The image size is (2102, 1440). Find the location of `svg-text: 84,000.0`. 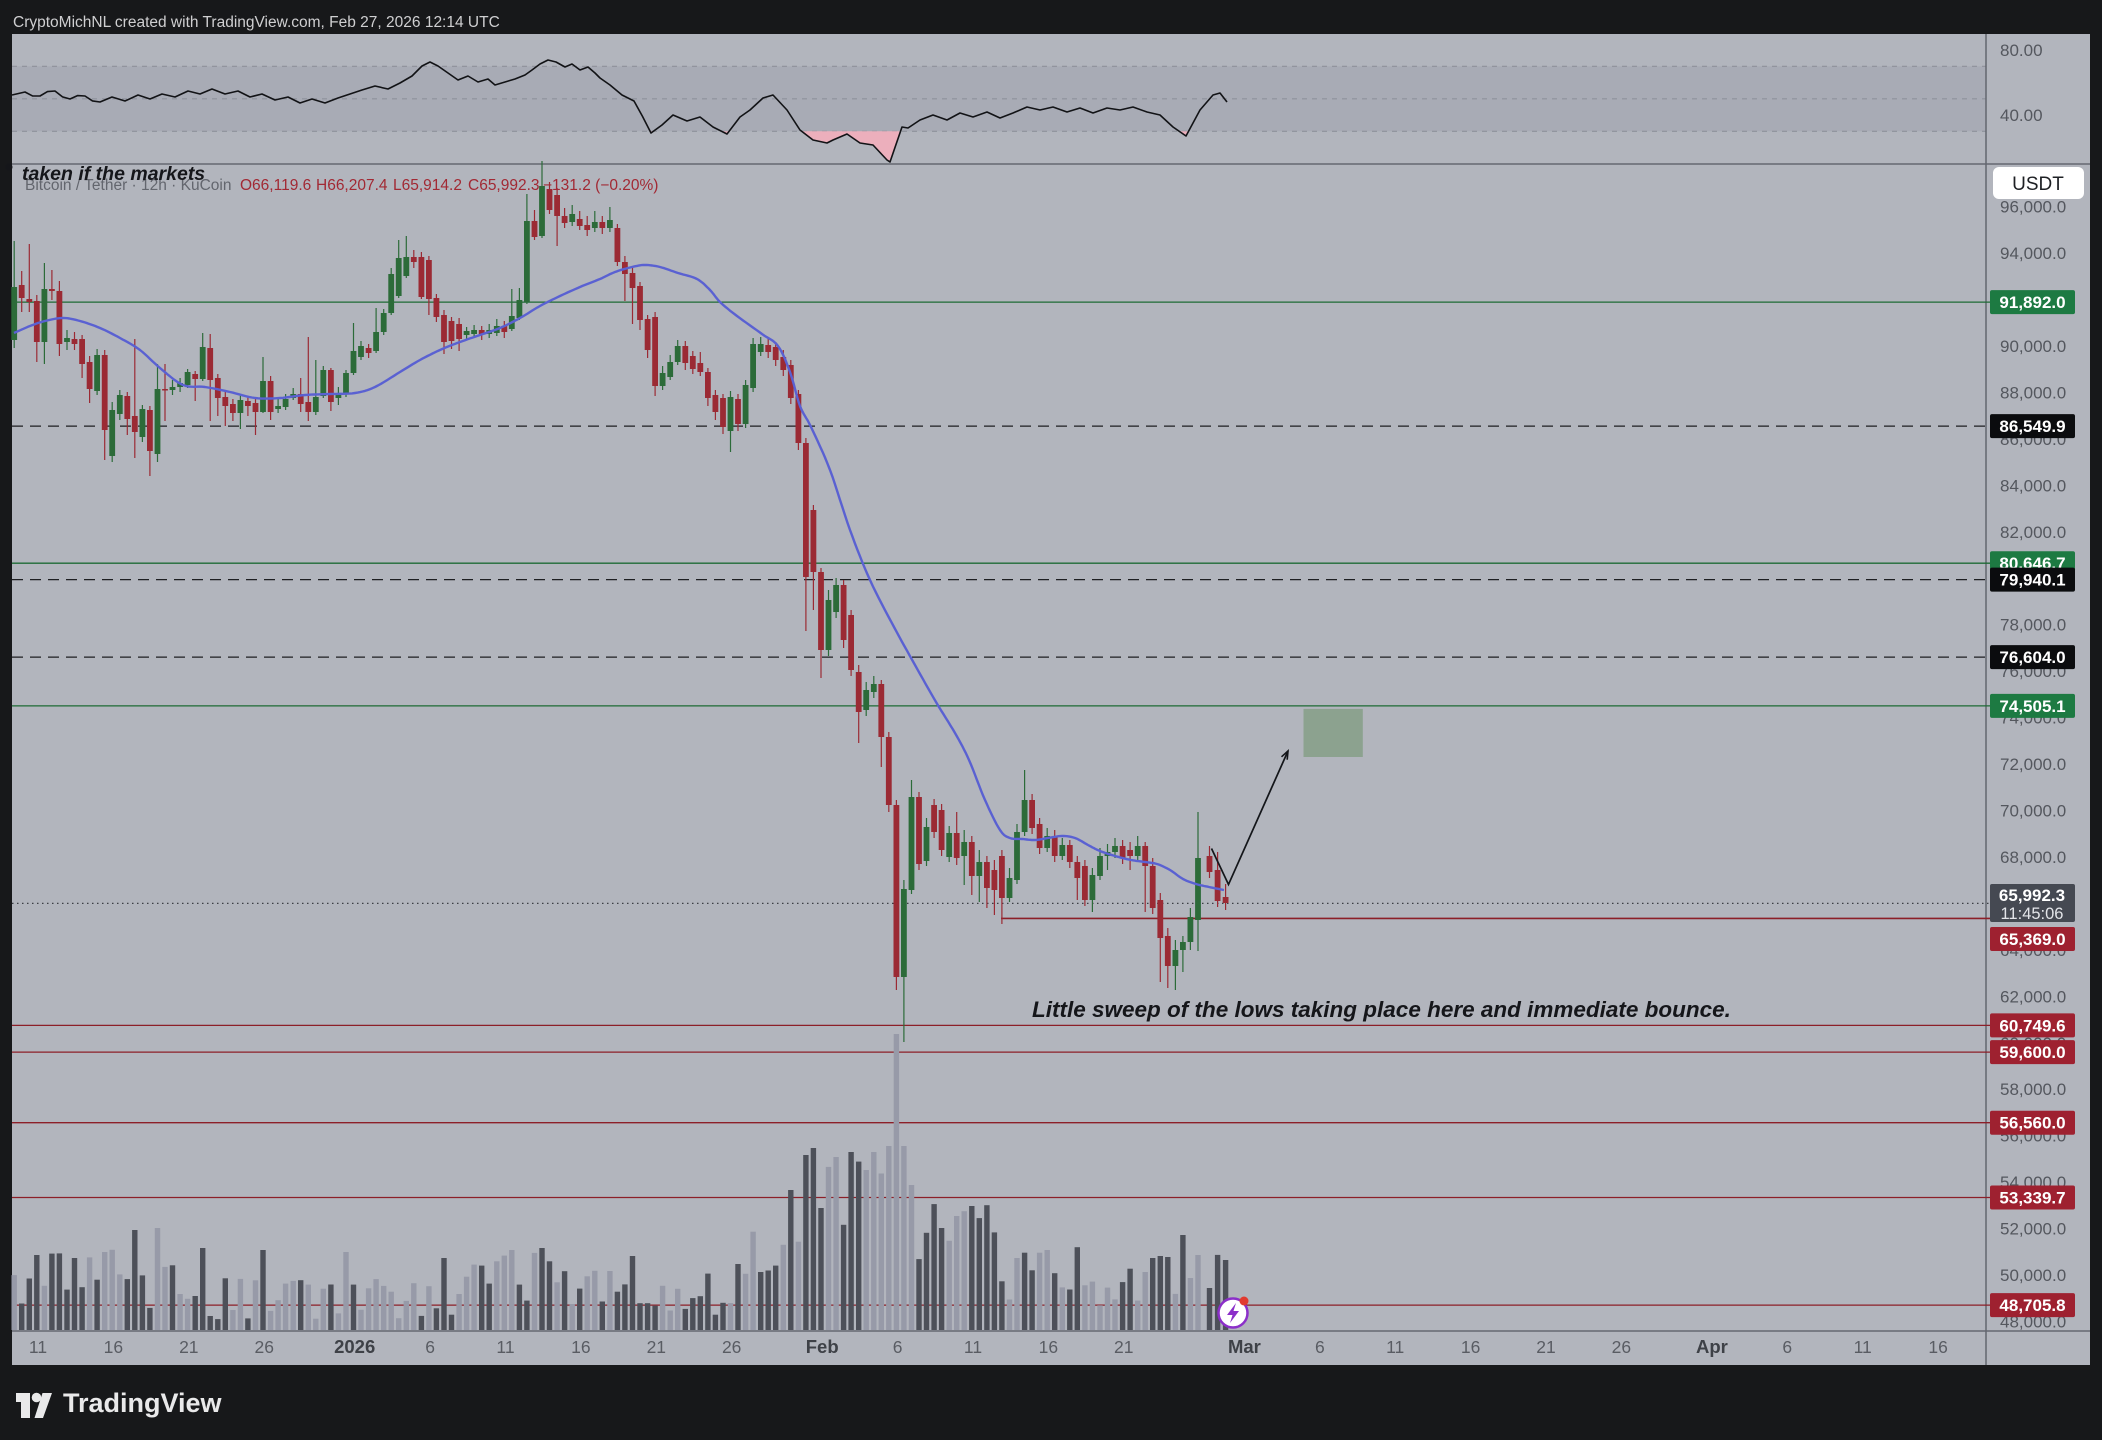

svg-text: 84,000.0 is located at coordinates (2033, 485).